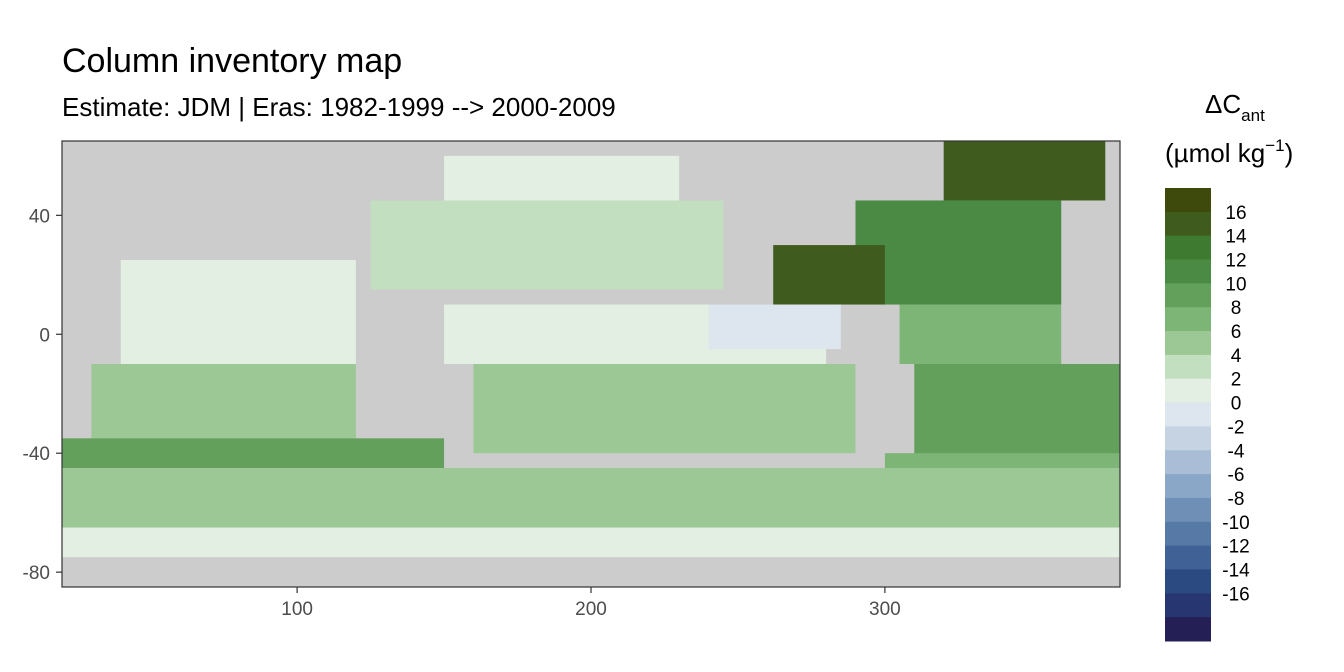 The height and width of the screenshot is (672, 1344). What do you see at coordinates (1235, 547) in the screenshot?
I see `legend-label: -12` at bounding box center [1235, 547].